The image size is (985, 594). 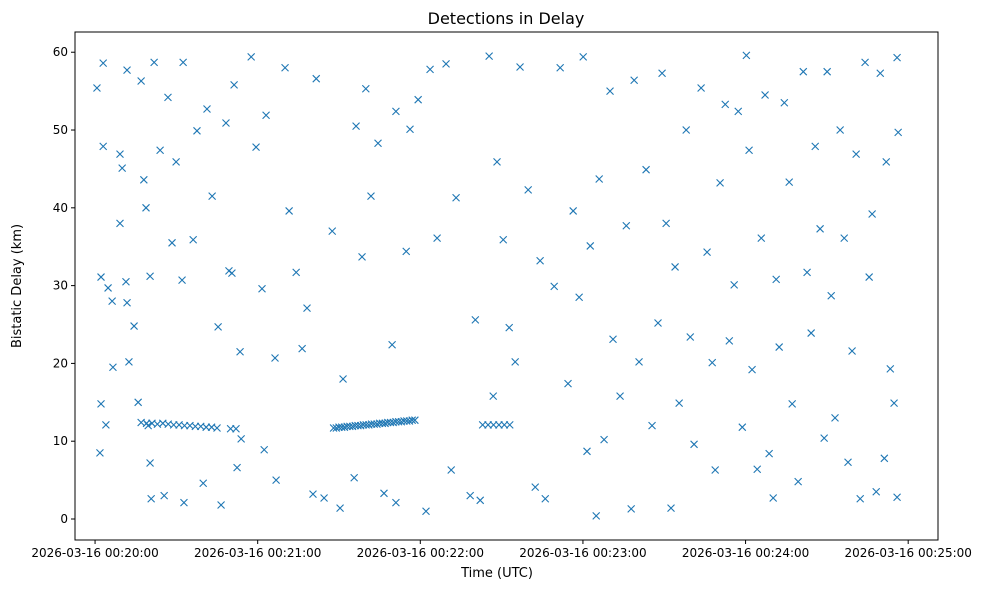 I want to click on x-tick-label: 2026-03-16 00:20:00, so click(x=94, y=553).